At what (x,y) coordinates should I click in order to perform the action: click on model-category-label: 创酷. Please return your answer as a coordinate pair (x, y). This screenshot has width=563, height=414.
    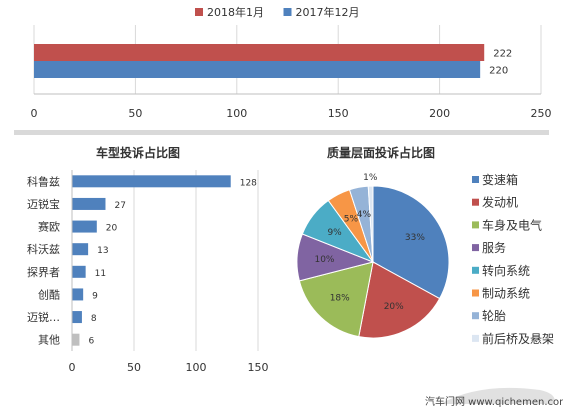
    Looking at the image, I should click on (49, 294).